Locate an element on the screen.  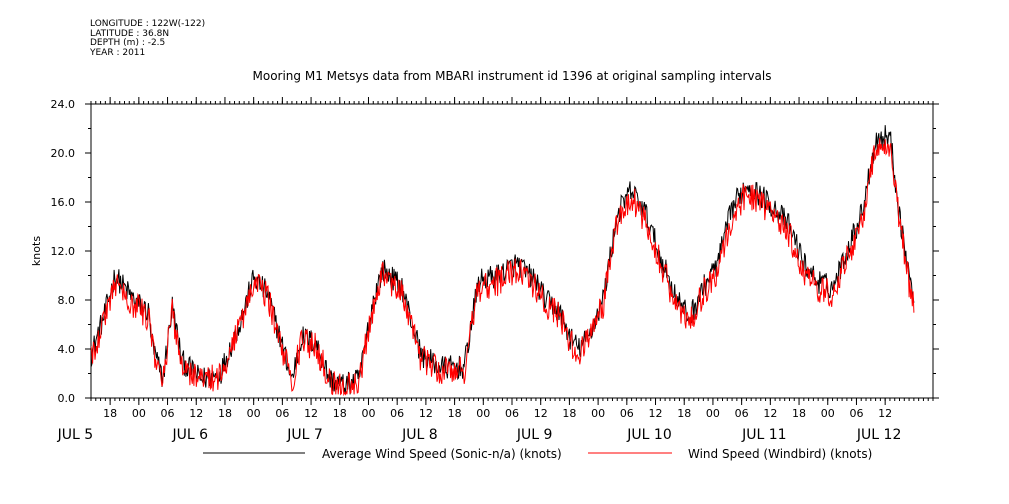
y-tick-label: 8.0 is located at coordinates (67, 300).